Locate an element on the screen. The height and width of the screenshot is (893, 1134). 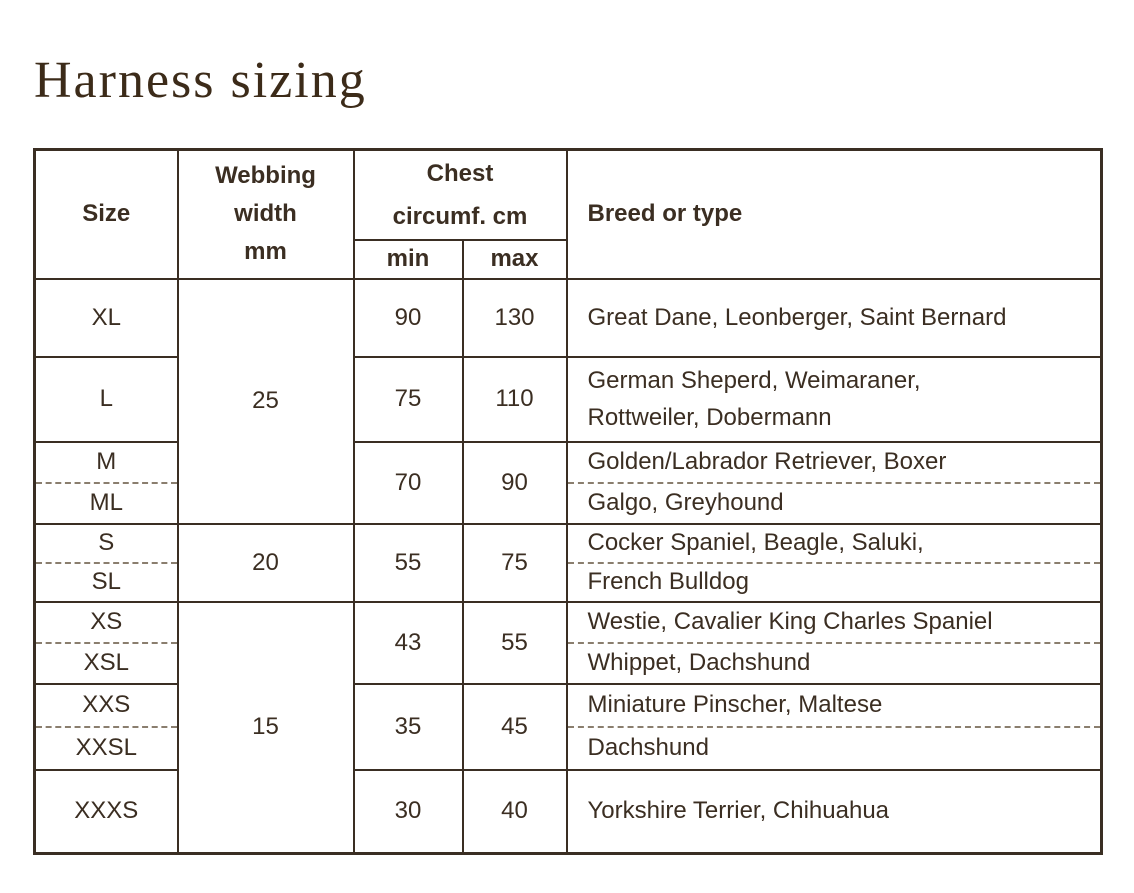
table-row-m: M 70 90 Golden/Labrador Retriever, Boxer is located at coordinates (568, 482).